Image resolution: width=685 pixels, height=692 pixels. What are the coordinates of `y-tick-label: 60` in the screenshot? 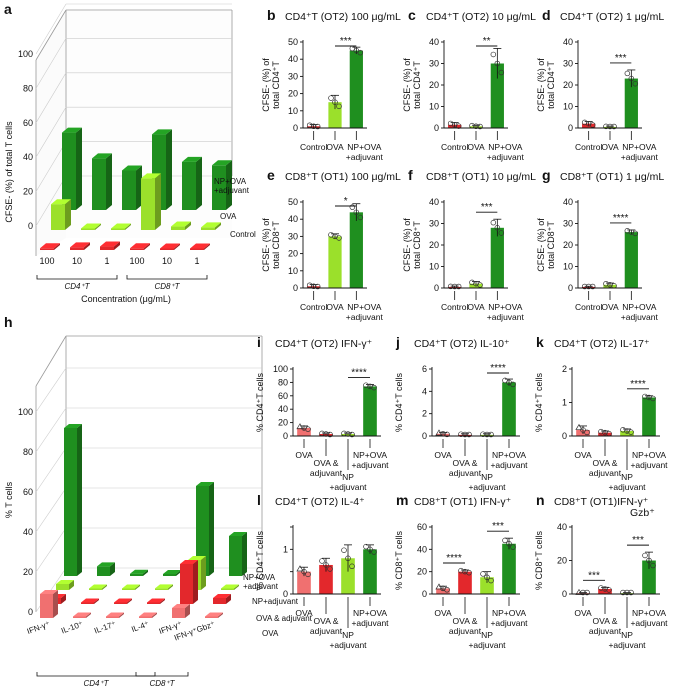 It's located at (28, 492).